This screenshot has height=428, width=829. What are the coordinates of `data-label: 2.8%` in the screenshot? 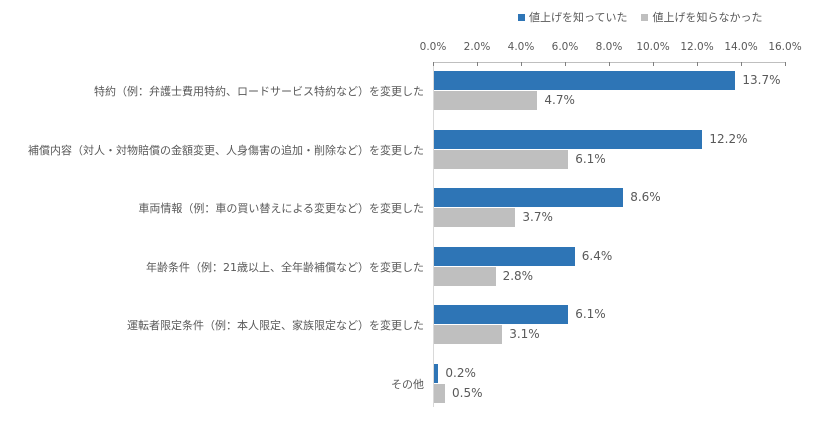 It's located at (518, 275).